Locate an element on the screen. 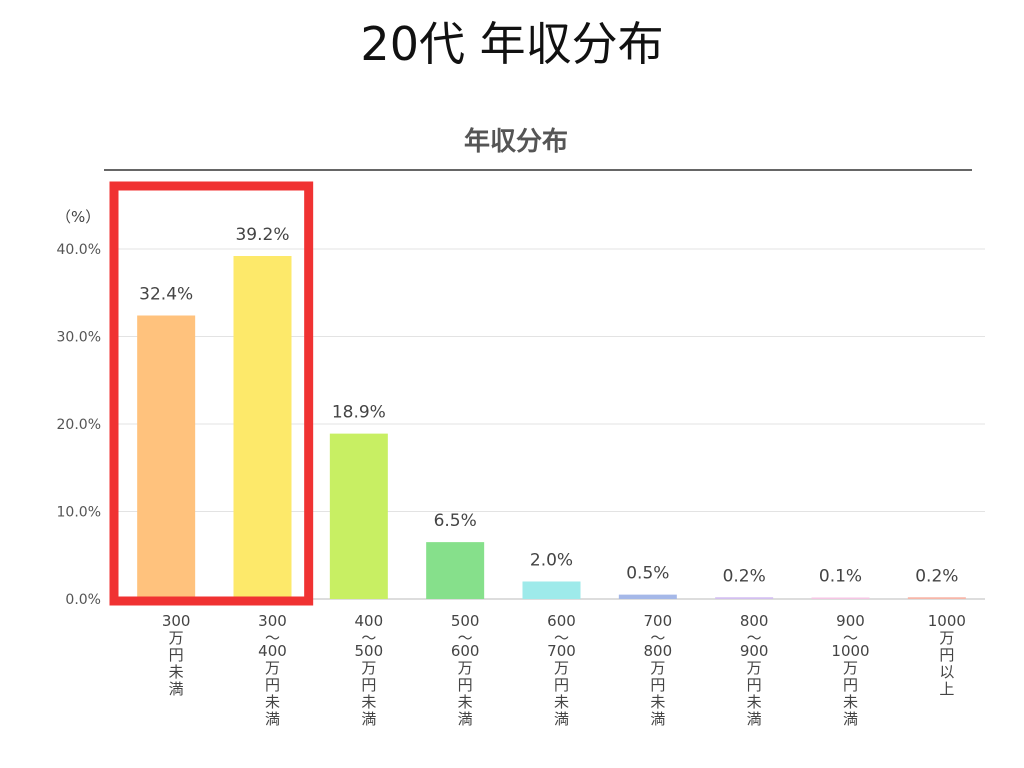  y-tick-label: 40.0% is located at coordinates (79, 250).